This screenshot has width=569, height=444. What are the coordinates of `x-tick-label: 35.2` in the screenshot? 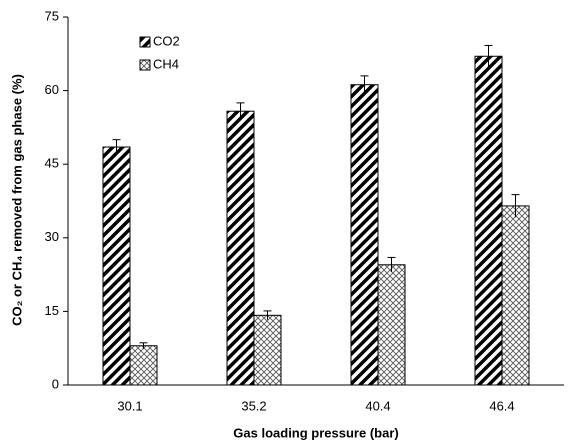 It's located at (253, 405).